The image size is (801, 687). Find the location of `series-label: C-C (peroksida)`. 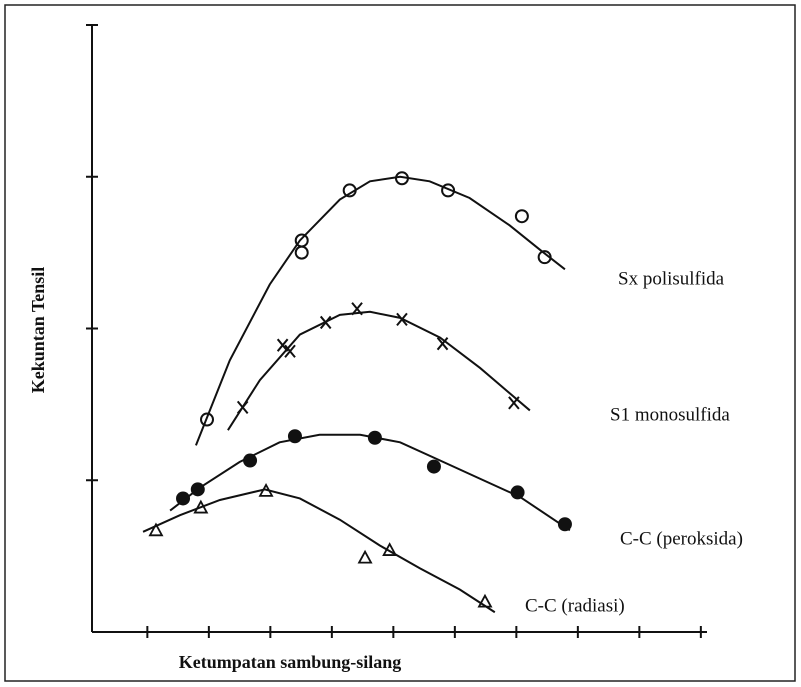

series-label: C-C (peroksida) is located at coordinates (681, 538).